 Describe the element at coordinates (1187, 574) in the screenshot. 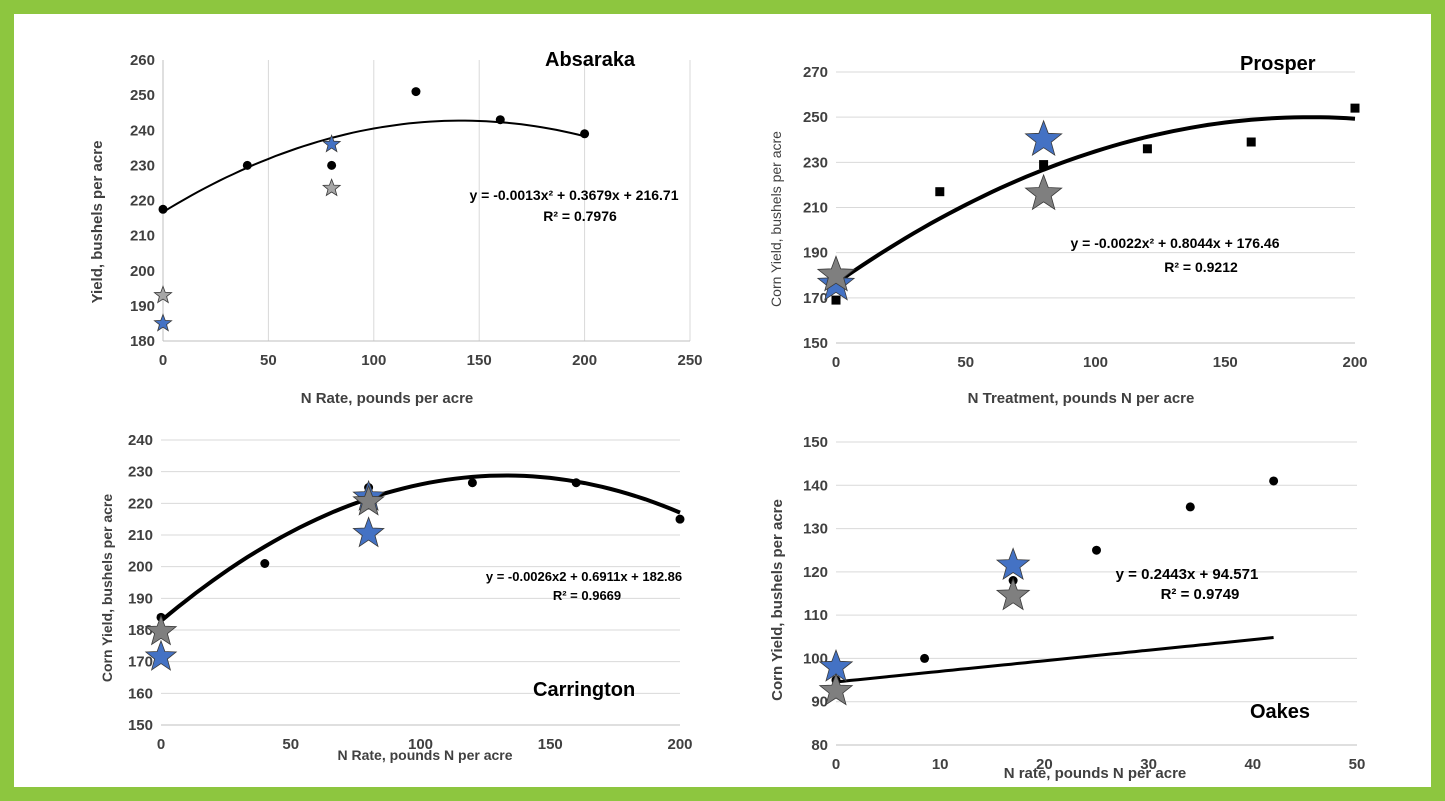

I see `trend-equation: y = 0.2443x + 94.571` at that location.